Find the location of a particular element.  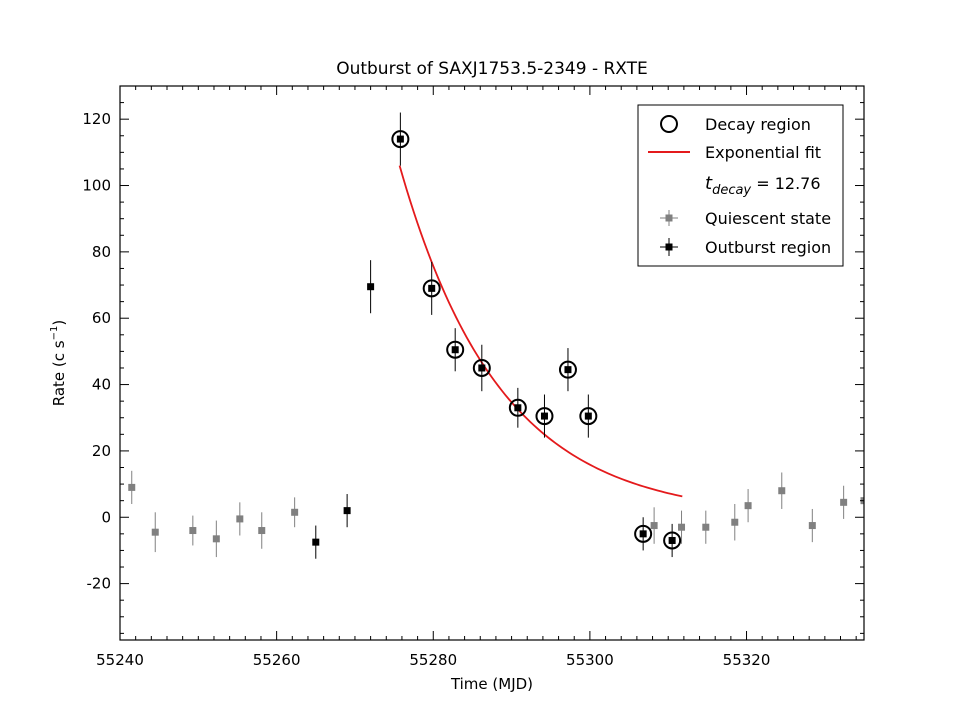

x-axis-label: Time (MJD) is located at coordinates (491, 684).